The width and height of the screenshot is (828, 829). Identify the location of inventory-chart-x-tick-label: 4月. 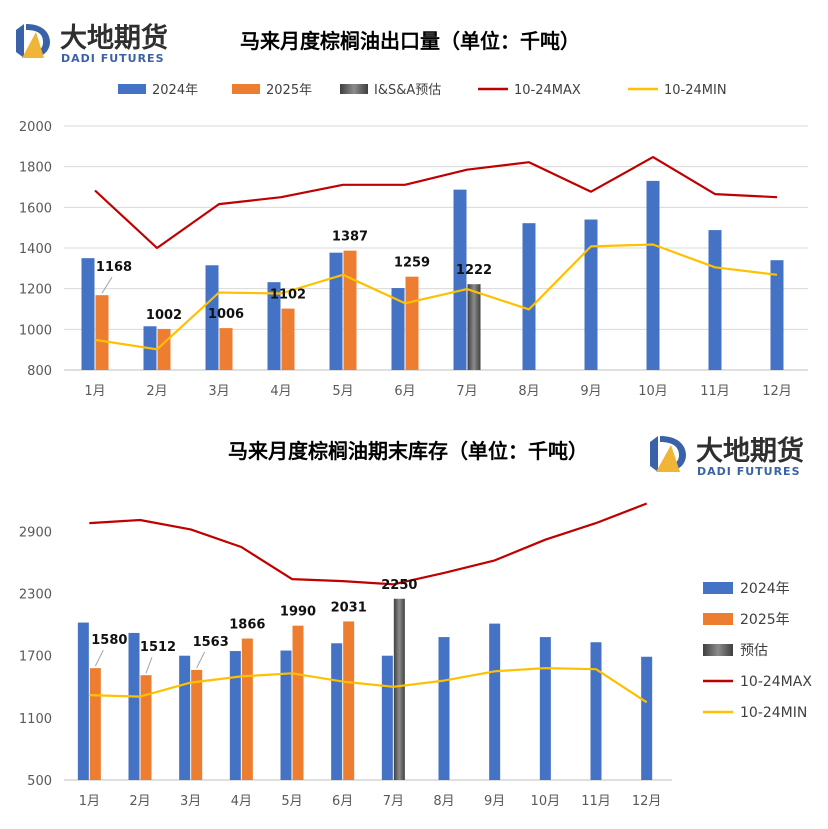
(241, 801).